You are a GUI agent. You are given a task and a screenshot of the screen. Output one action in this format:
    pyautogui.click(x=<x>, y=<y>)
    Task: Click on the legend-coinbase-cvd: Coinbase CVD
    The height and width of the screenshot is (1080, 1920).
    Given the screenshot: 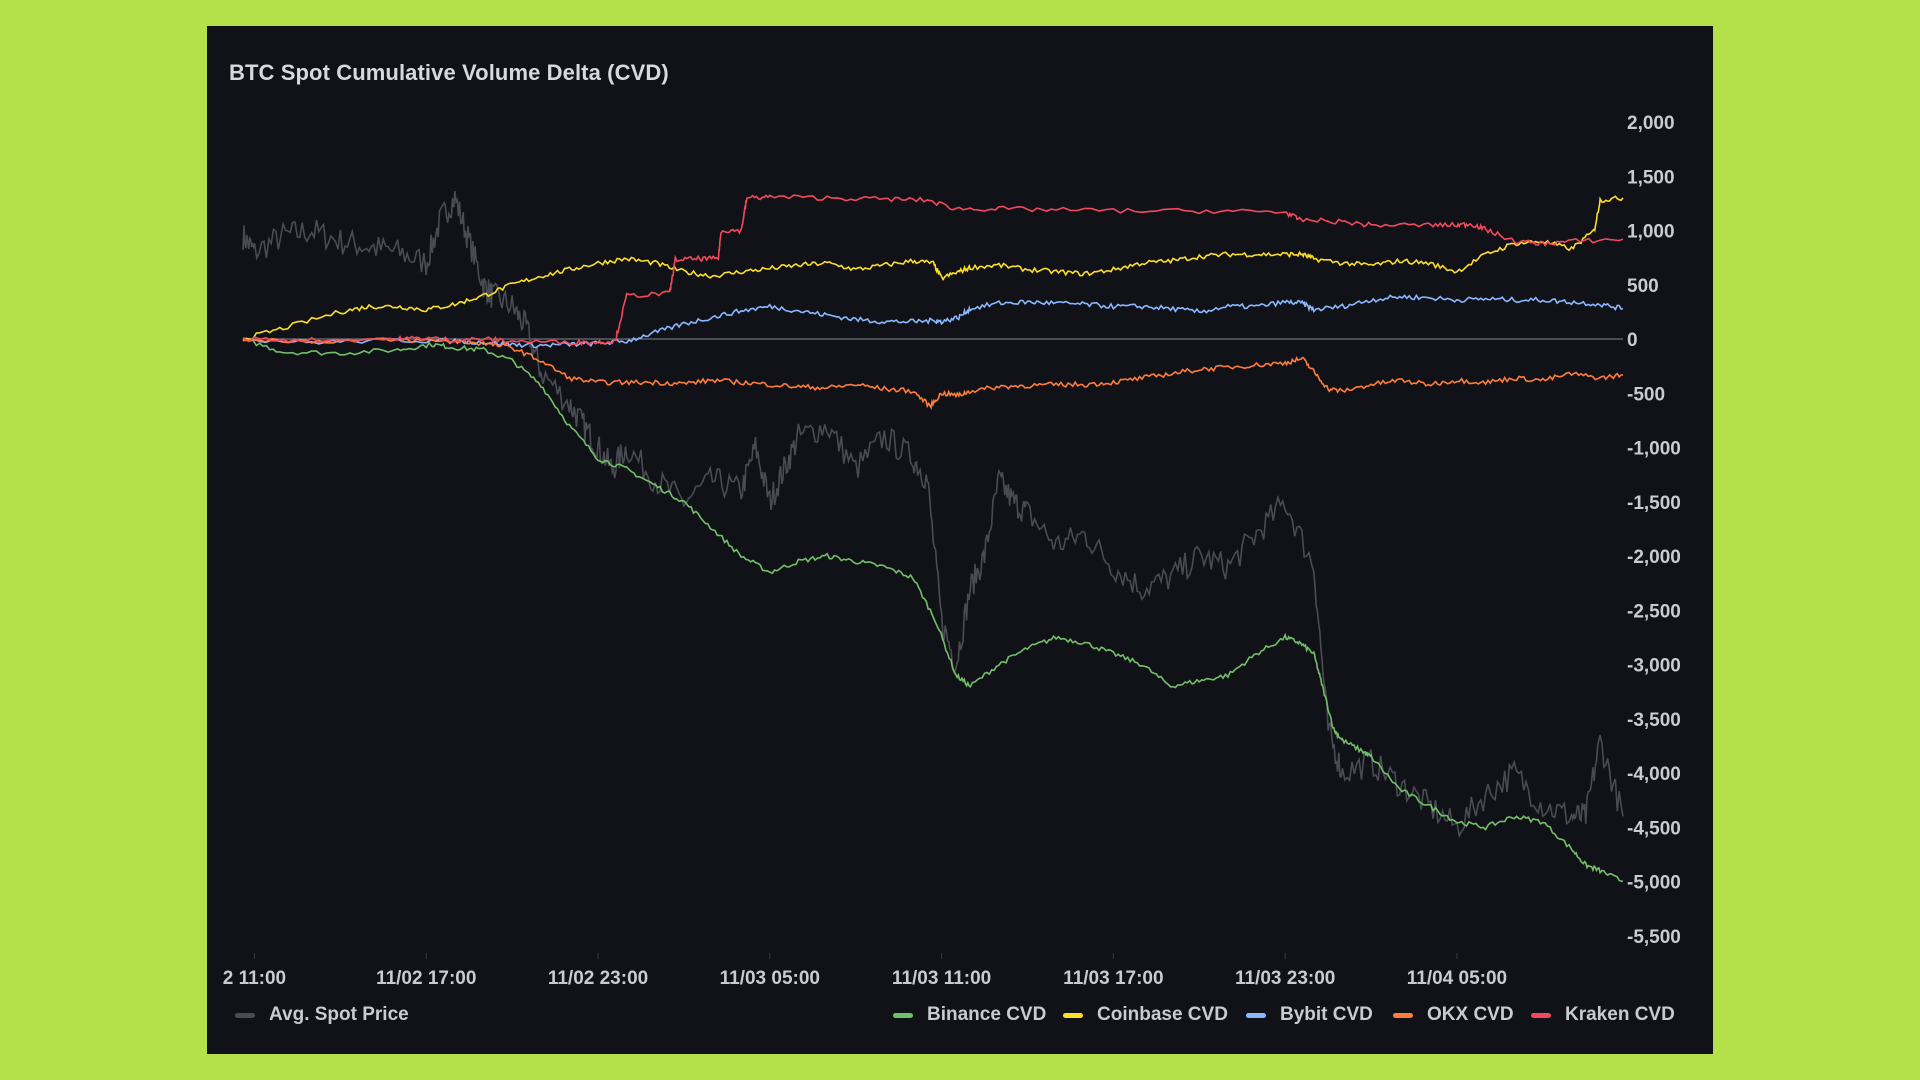 What is the action you would take?
    pyautogui.click(x=1145, y=1015)
    